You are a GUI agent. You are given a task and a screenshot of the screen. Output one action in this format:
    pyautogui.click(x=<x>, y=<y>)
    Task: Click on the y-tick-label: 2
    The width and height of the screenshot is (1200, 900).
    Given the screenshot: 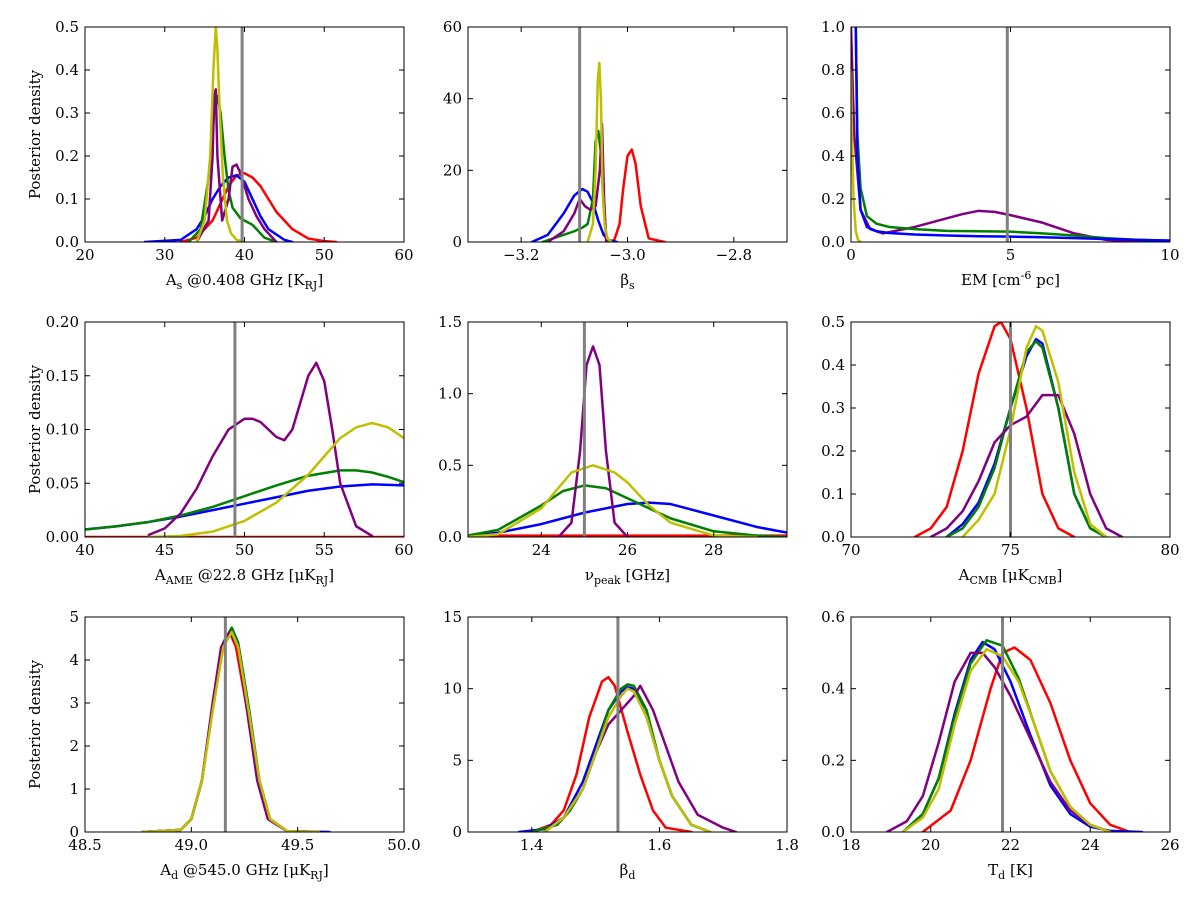 What is the action you would take?
    pyautogui.click(x=74, y=746)
    